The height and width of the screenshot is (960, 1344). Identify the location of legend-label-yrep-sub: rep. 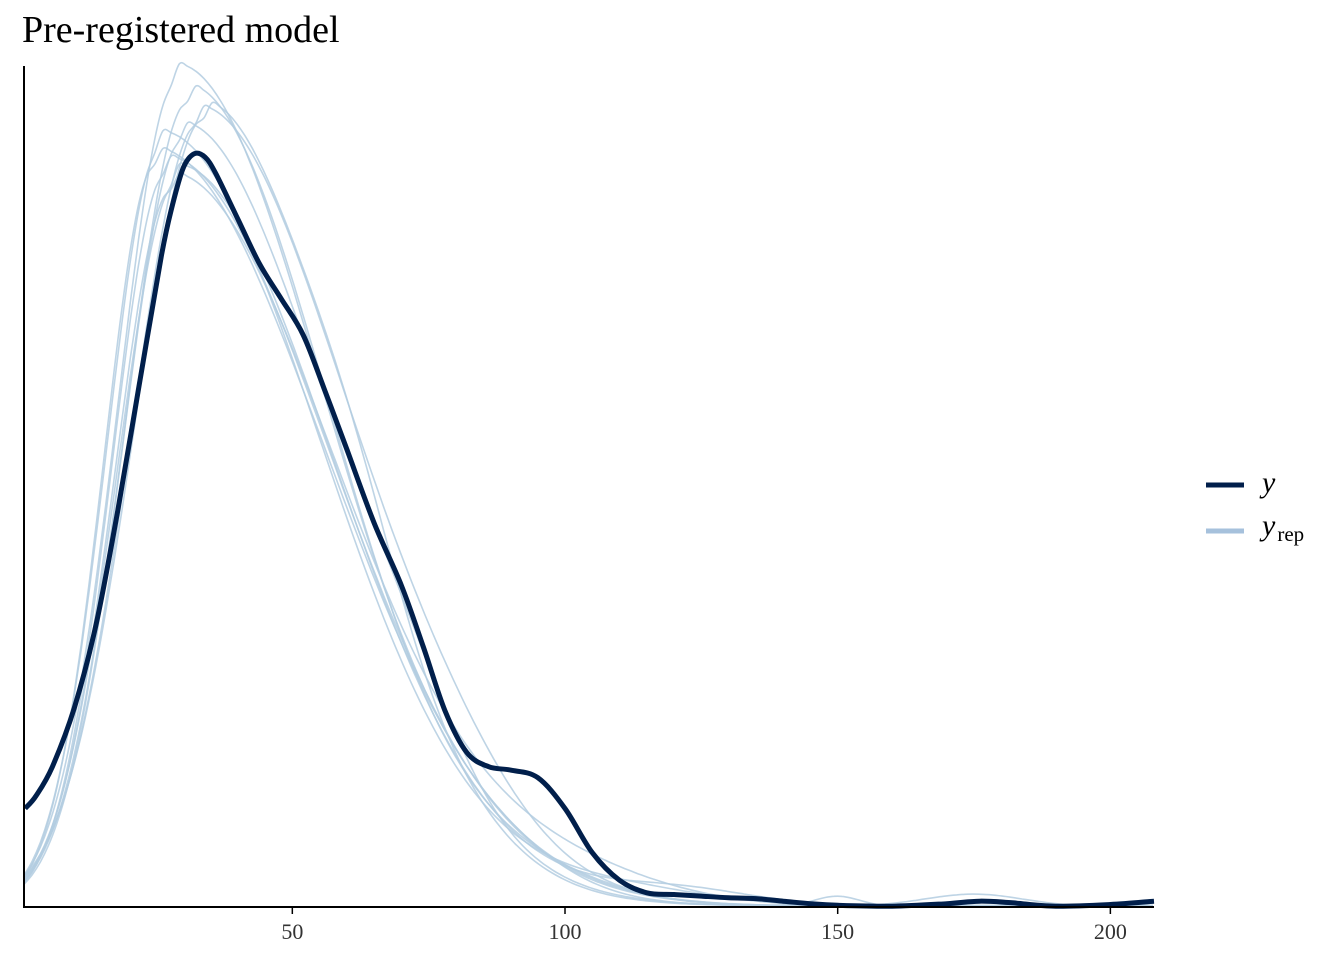
(1290, 534).